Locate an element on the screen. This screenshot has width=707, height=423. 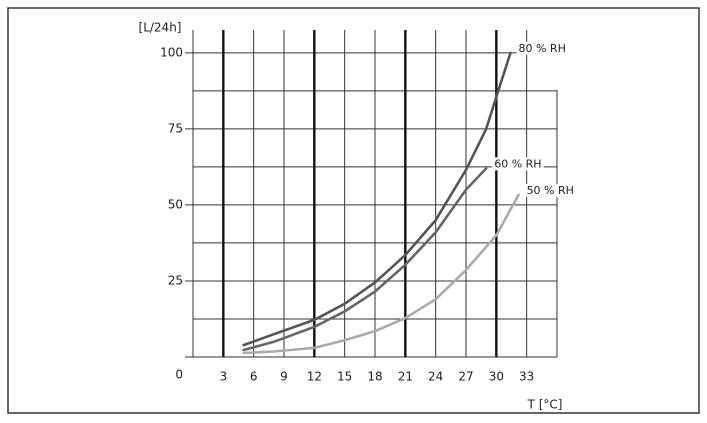
x-tick-label: 18 is located at coordinates (374, 377).